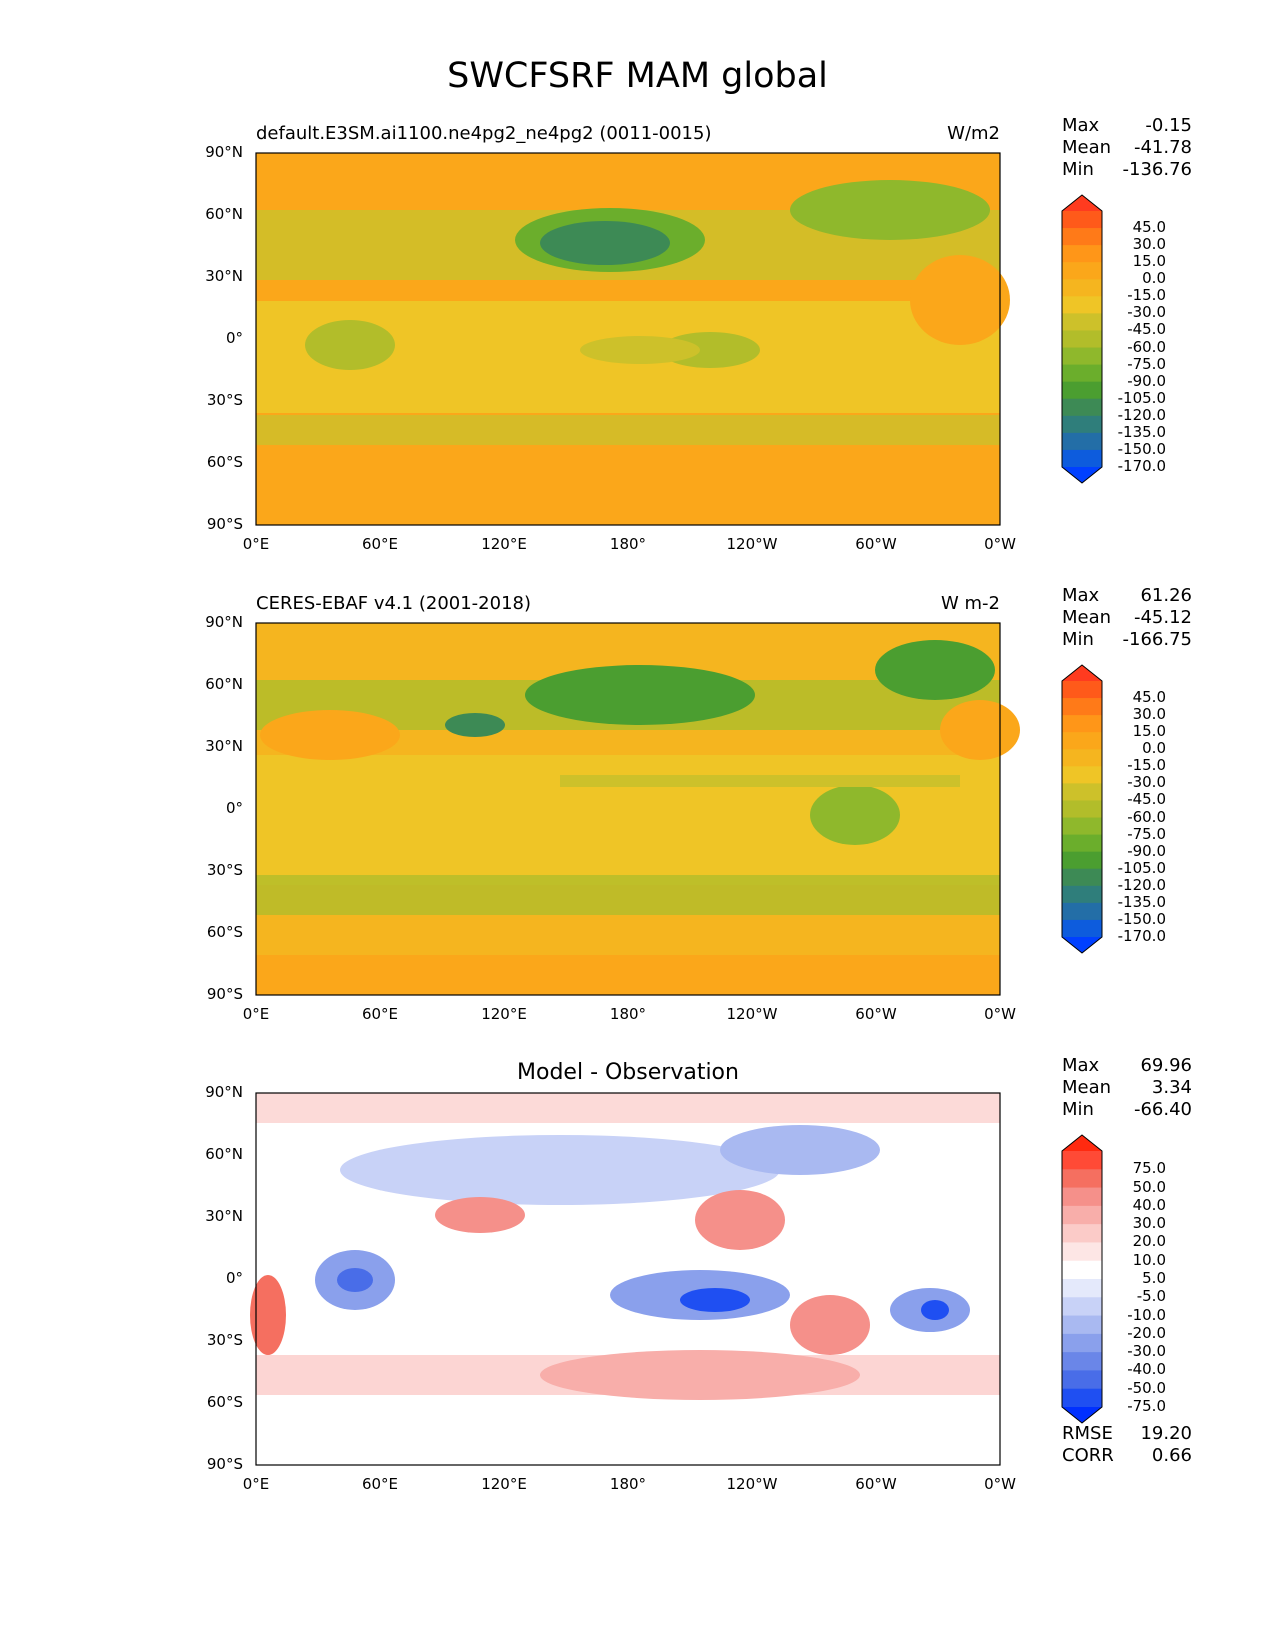 Image resolution: width=1275 pixels, height=1650 pixels. Describe the element at coordinates (1146, 1387) in the screenshot. I see `colorbar-tick-label: -50.0` at that location.